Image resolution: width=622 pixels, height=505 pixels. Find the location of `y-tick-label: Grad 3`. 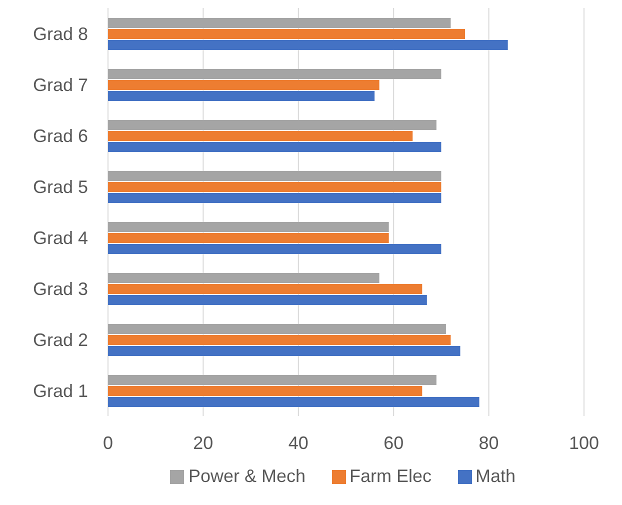

y-tick-label: Grad 3 is located at coordinates (60, 288).